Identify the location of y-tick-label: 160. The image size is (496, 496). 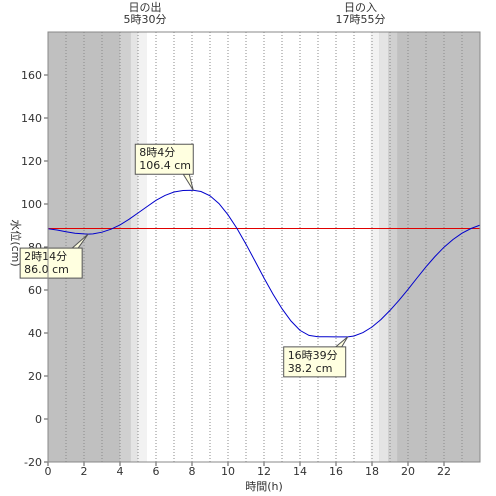
(31, 75).